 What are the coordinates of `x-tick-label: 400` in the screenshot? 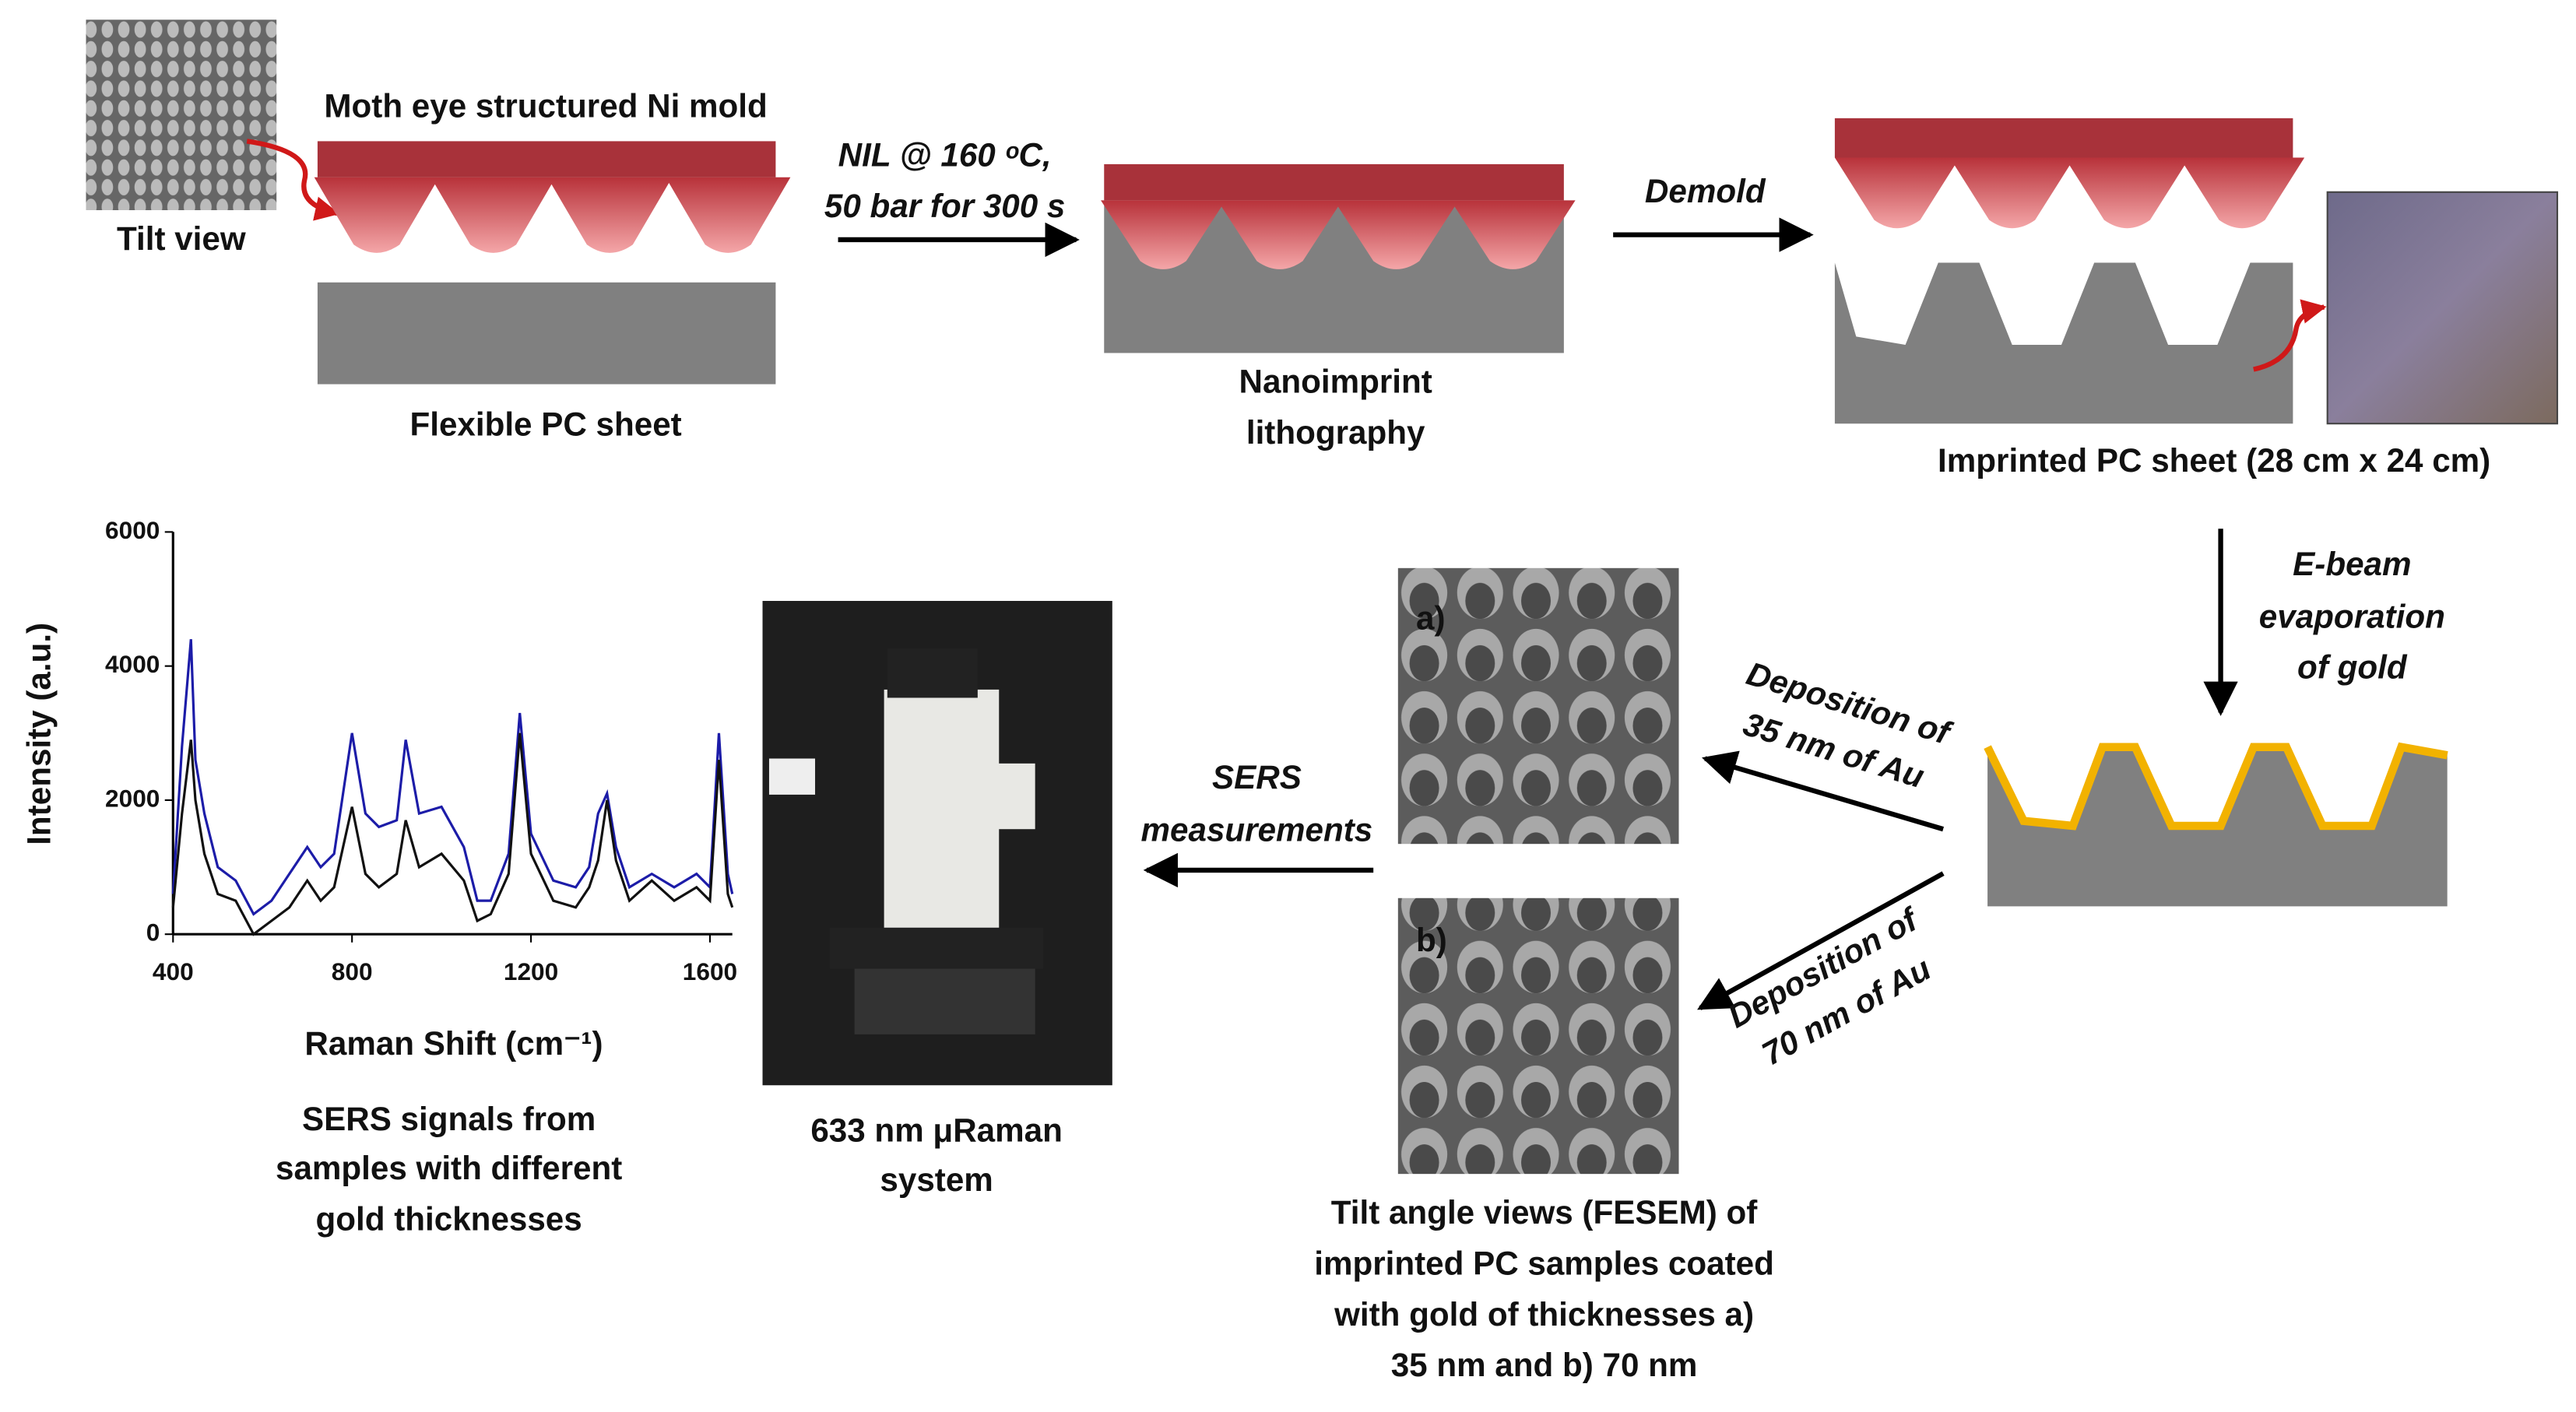 It's located at (173, 971).